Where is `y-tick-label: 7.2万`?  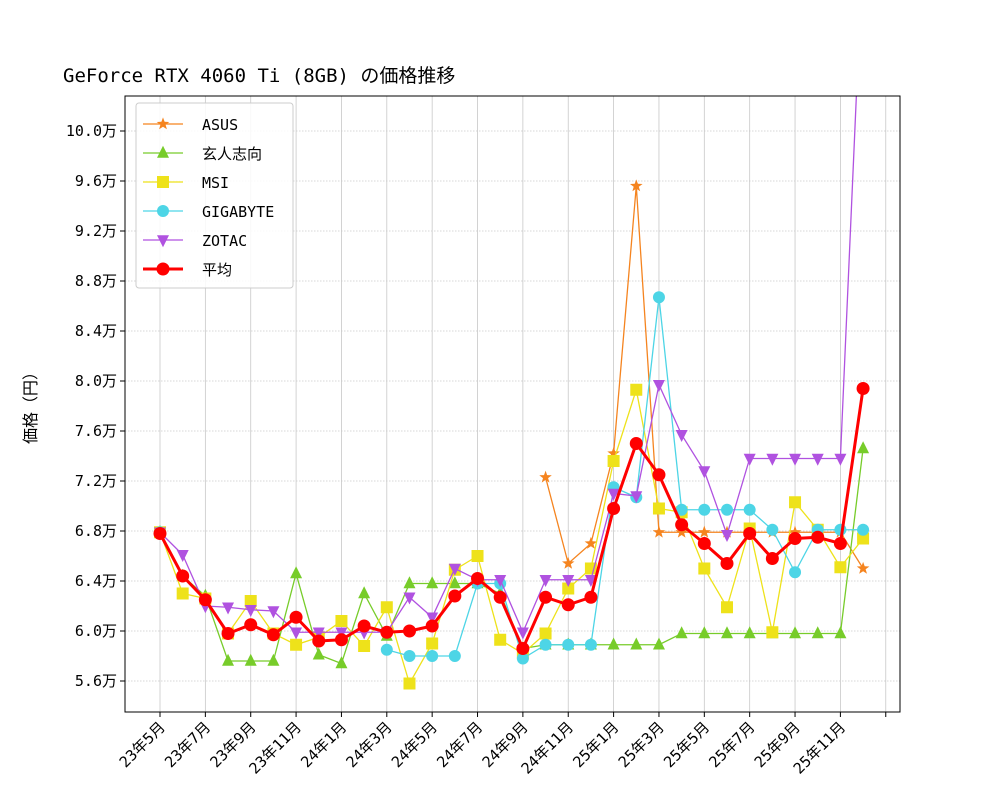
y-tick-label: 7.2万 is located at coordinates (96, 481).